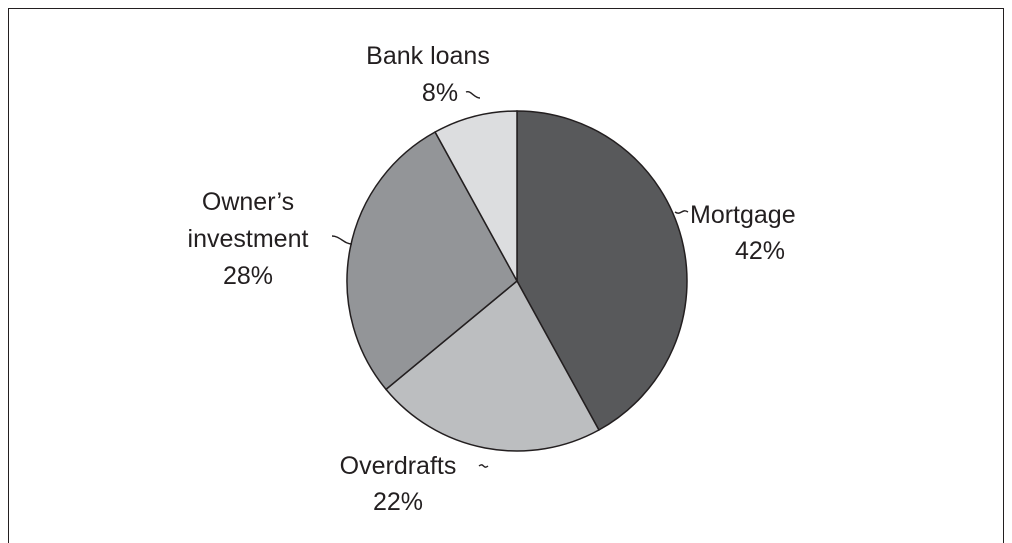 The height and width of the screenshot is (543, 1012). What do you see at coordinates (428, 56) in the screenshot?
I see `slice-label-bank-loans: Bank loans` at bounding box center [428, 56].